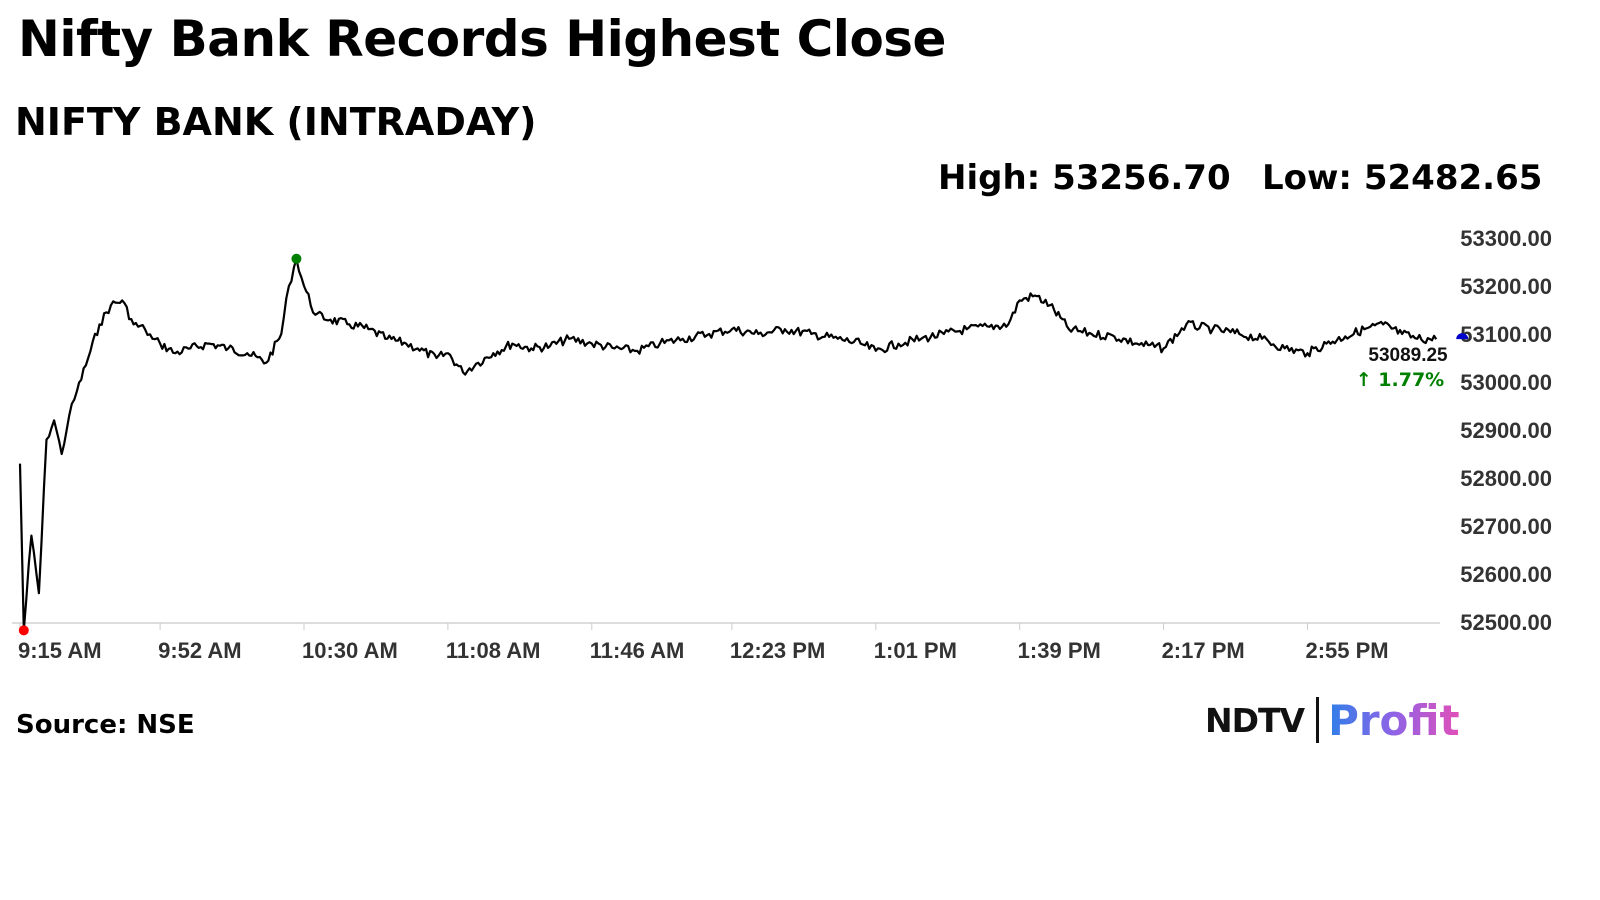 This screenshot has width=1600, height=900. Describe the element at coordinates (1318, 720) in the screenshot. I see `logo-divider` at that location.